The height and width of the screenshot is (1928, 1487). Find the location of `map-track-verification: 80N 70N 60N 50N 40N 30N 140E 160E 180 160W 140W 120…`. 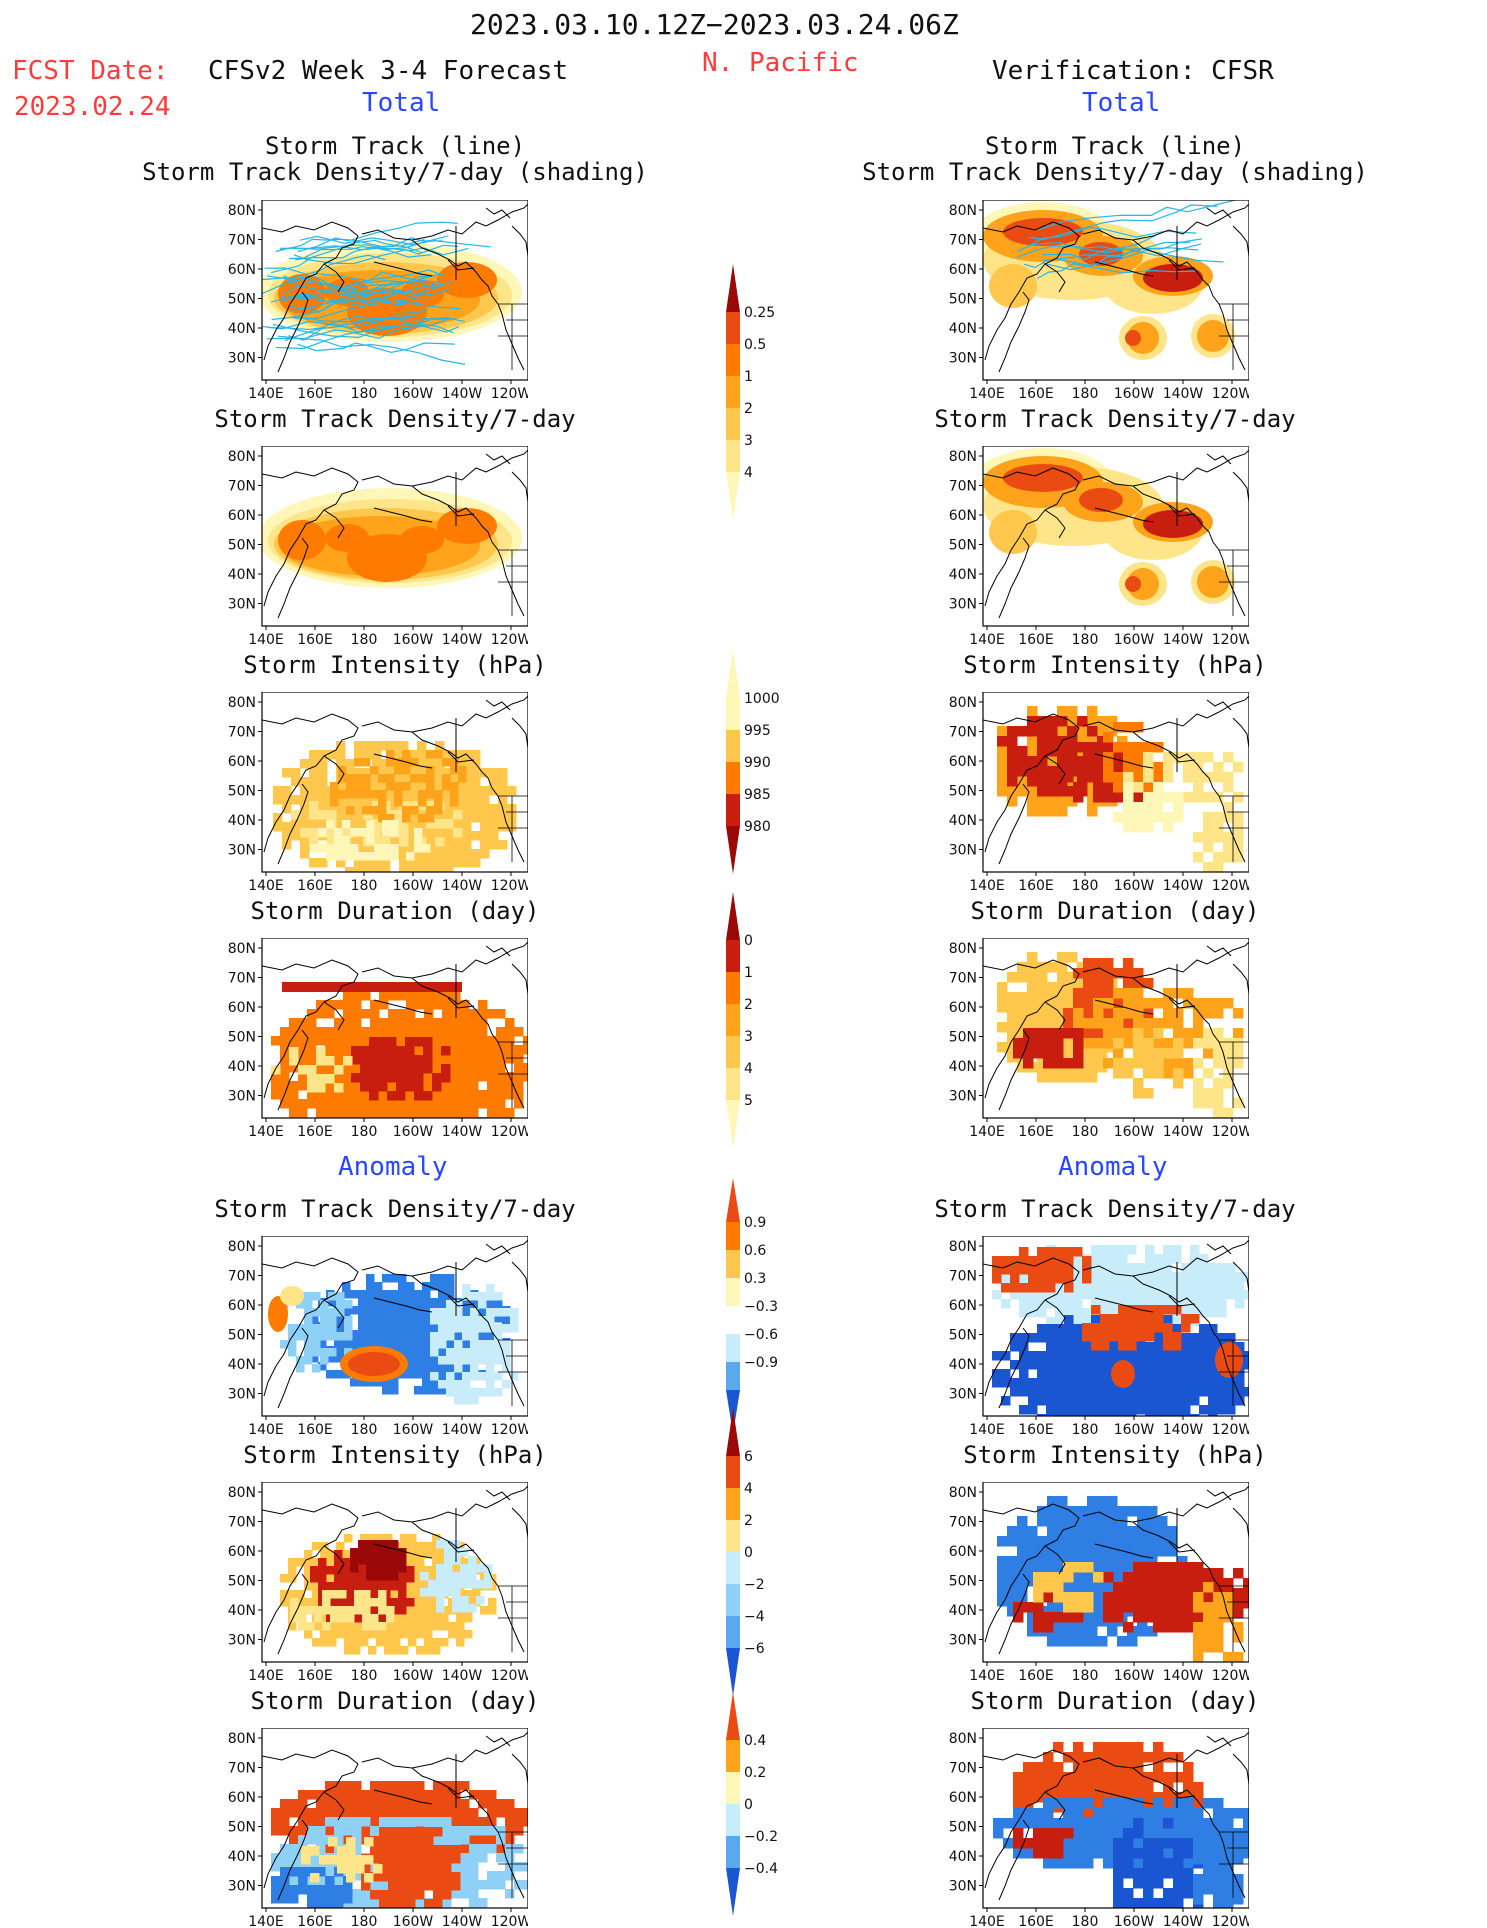

map-track-verification: 80N 70N 60N 50N 40N 30N 140E 160E 180 160W 140W 120… is located at coordinates (1091, 300).